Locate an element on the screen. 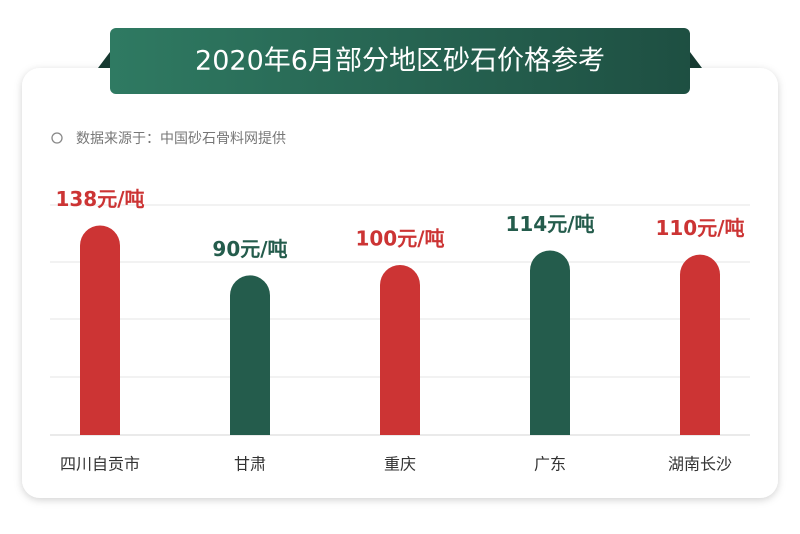 This screenshot has width=800, height=534. x-tick-label: 重庆 is located at coordinates (400, 464).